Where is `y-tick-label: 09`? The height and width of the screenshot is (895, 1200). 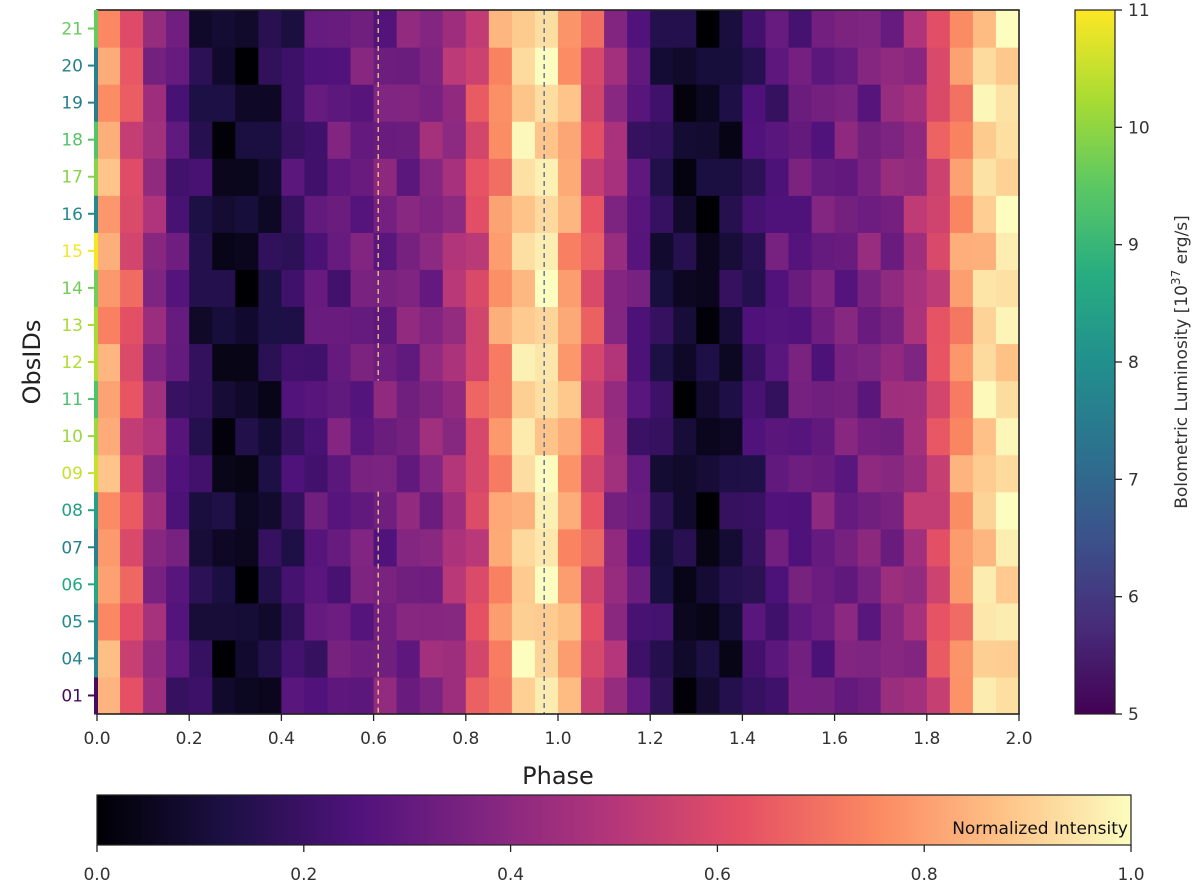 y-tick-label: 09 is located at coordinates (72, 474).